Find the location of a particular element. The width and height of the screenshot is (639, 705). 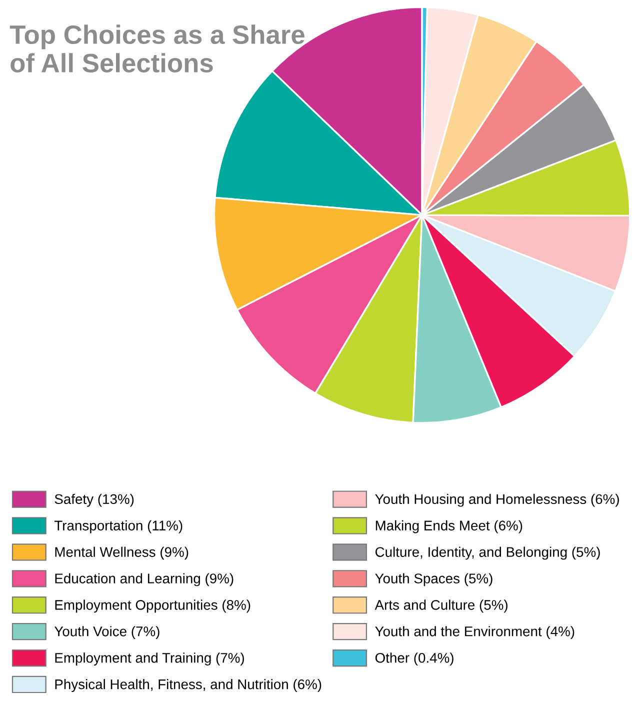

legend-label: Youth and the Environment (4%) is located at coordinates (474, 633).